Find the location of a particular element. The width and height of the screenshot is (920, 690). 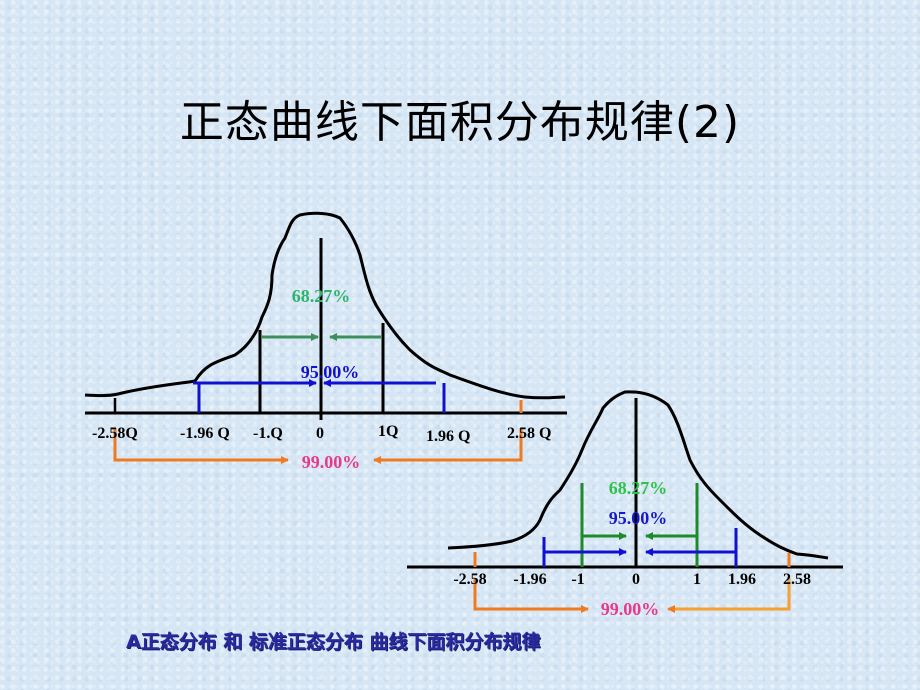

slide-caption: A正态分布 和 标准正态分布 曲线下面积分布规律 is located at coordinates (333, 642).